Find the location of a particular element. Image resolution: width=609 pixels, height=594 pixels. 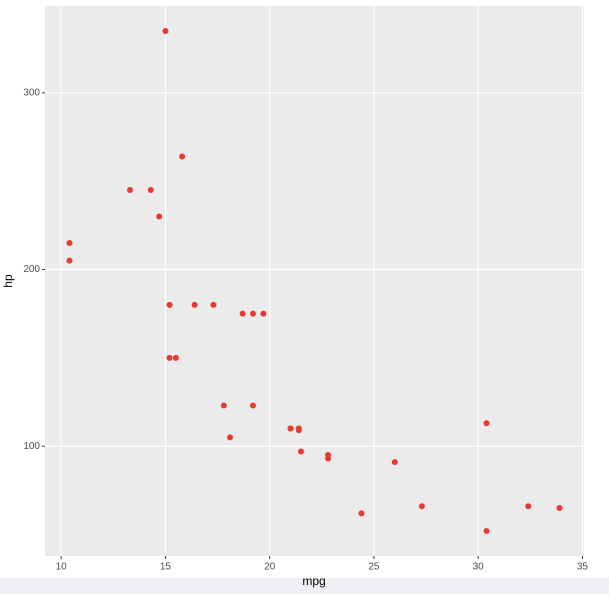

x-tick-label: 15 is located at coordinates (166, 567).